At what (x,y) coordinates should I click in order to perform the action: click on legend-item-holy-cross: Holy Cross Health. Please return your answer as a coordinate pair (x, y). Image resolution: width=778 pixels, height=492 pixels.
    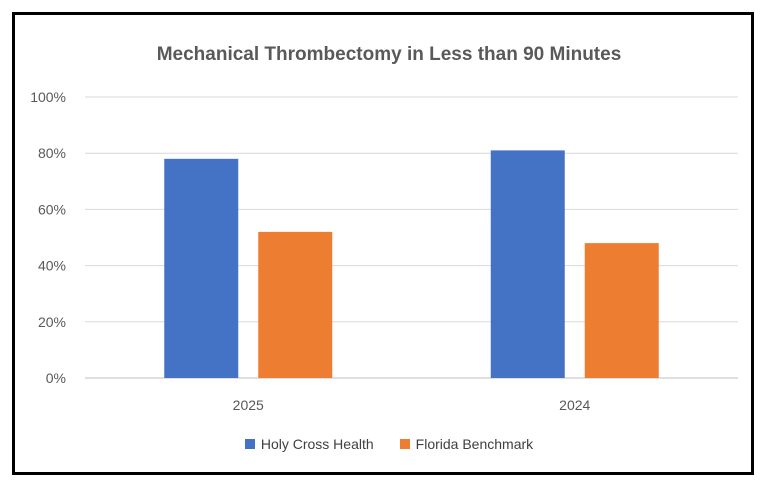
    Looking at the image, I should click on (309, 444).